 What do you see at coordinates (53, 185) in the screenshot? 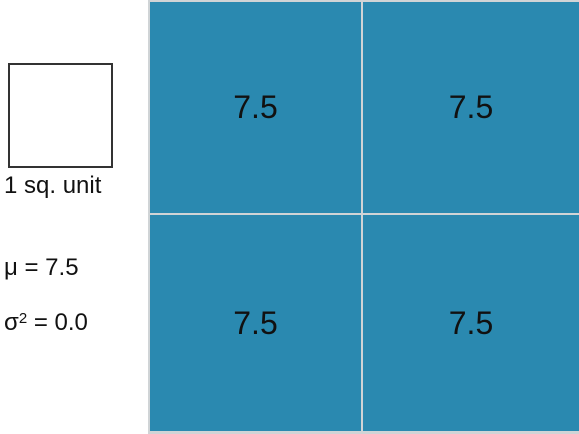
I see `unit-square-label: 1 sq. unit` at bounding box center [53, 185].